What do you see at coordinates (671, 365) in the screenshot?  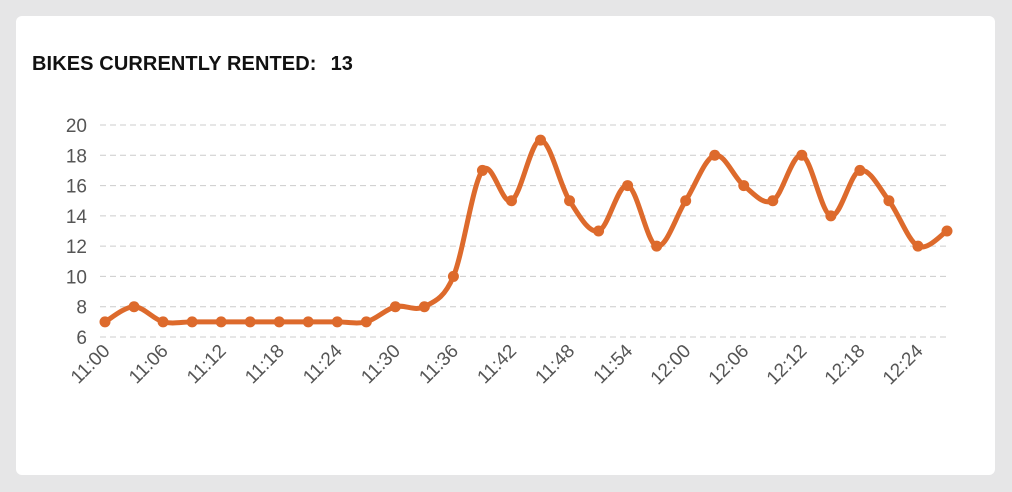 I see `x-tick-label: 12:00` at bounding box center [671, 365].